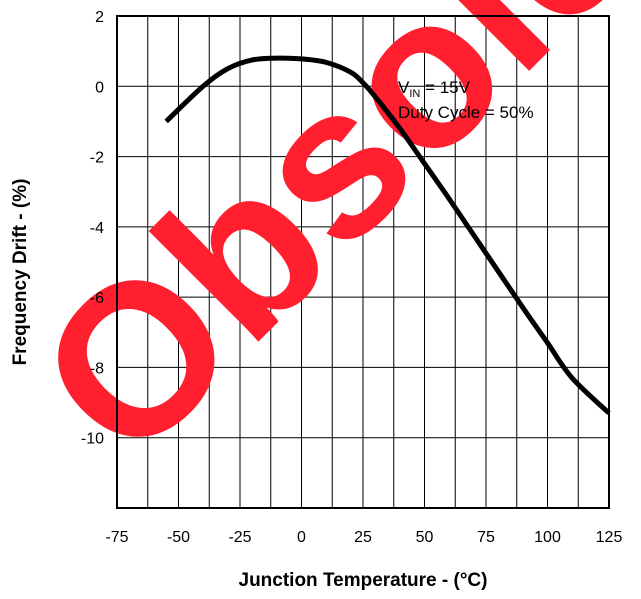 The image size is (641, 599). I want to click on y-tick-label: -4, so click(97, 228).